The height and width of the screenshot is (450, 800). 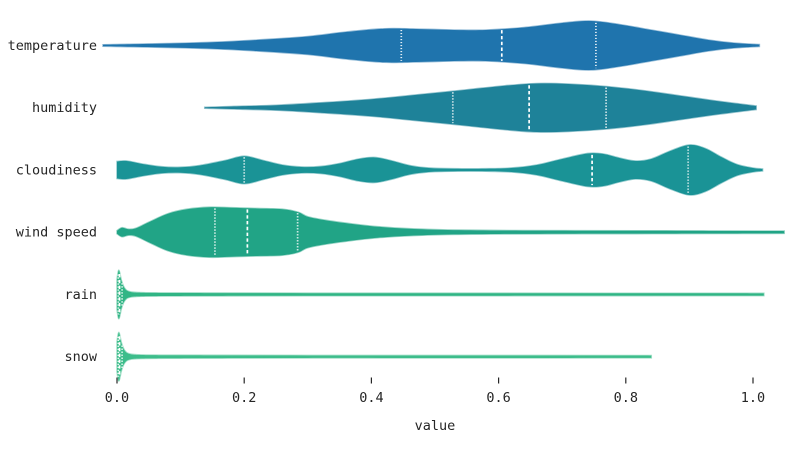 What do you see at coordinates (244, 398) in the screenshot?
I see `x-tick-label-0.2: 0.2` at bounding box center [244, 398].